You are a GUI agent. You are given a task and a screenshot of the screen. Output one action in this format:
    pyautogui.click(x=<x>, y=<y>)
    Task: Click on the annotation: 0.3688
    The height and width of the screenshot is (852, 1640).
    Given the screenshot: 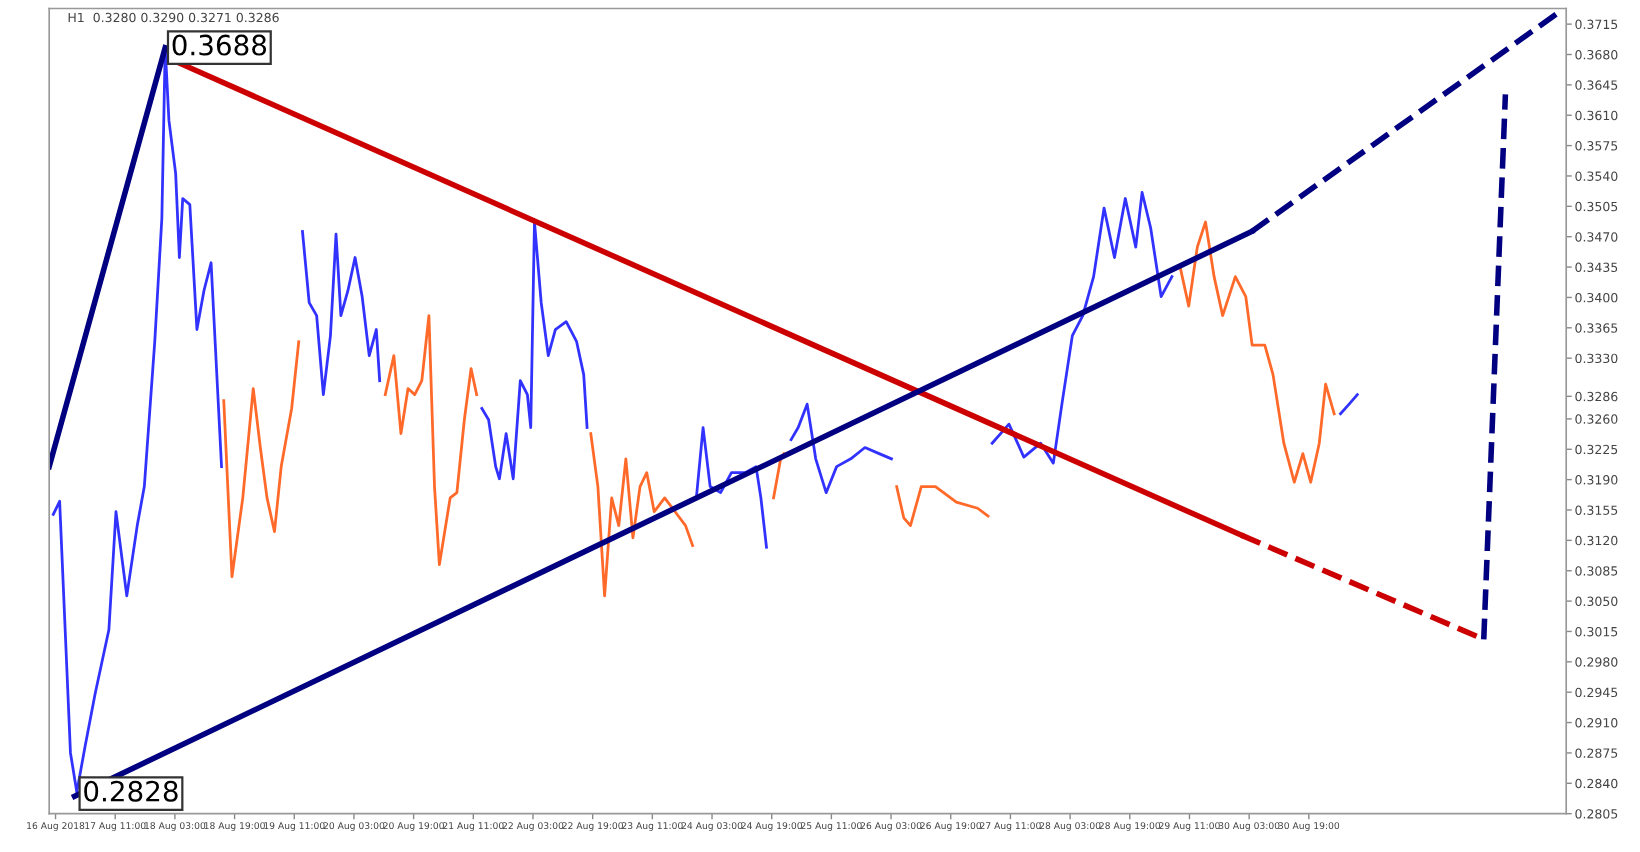 What is the action you would take?
    pyautogui.click(x=219, y=45)
    